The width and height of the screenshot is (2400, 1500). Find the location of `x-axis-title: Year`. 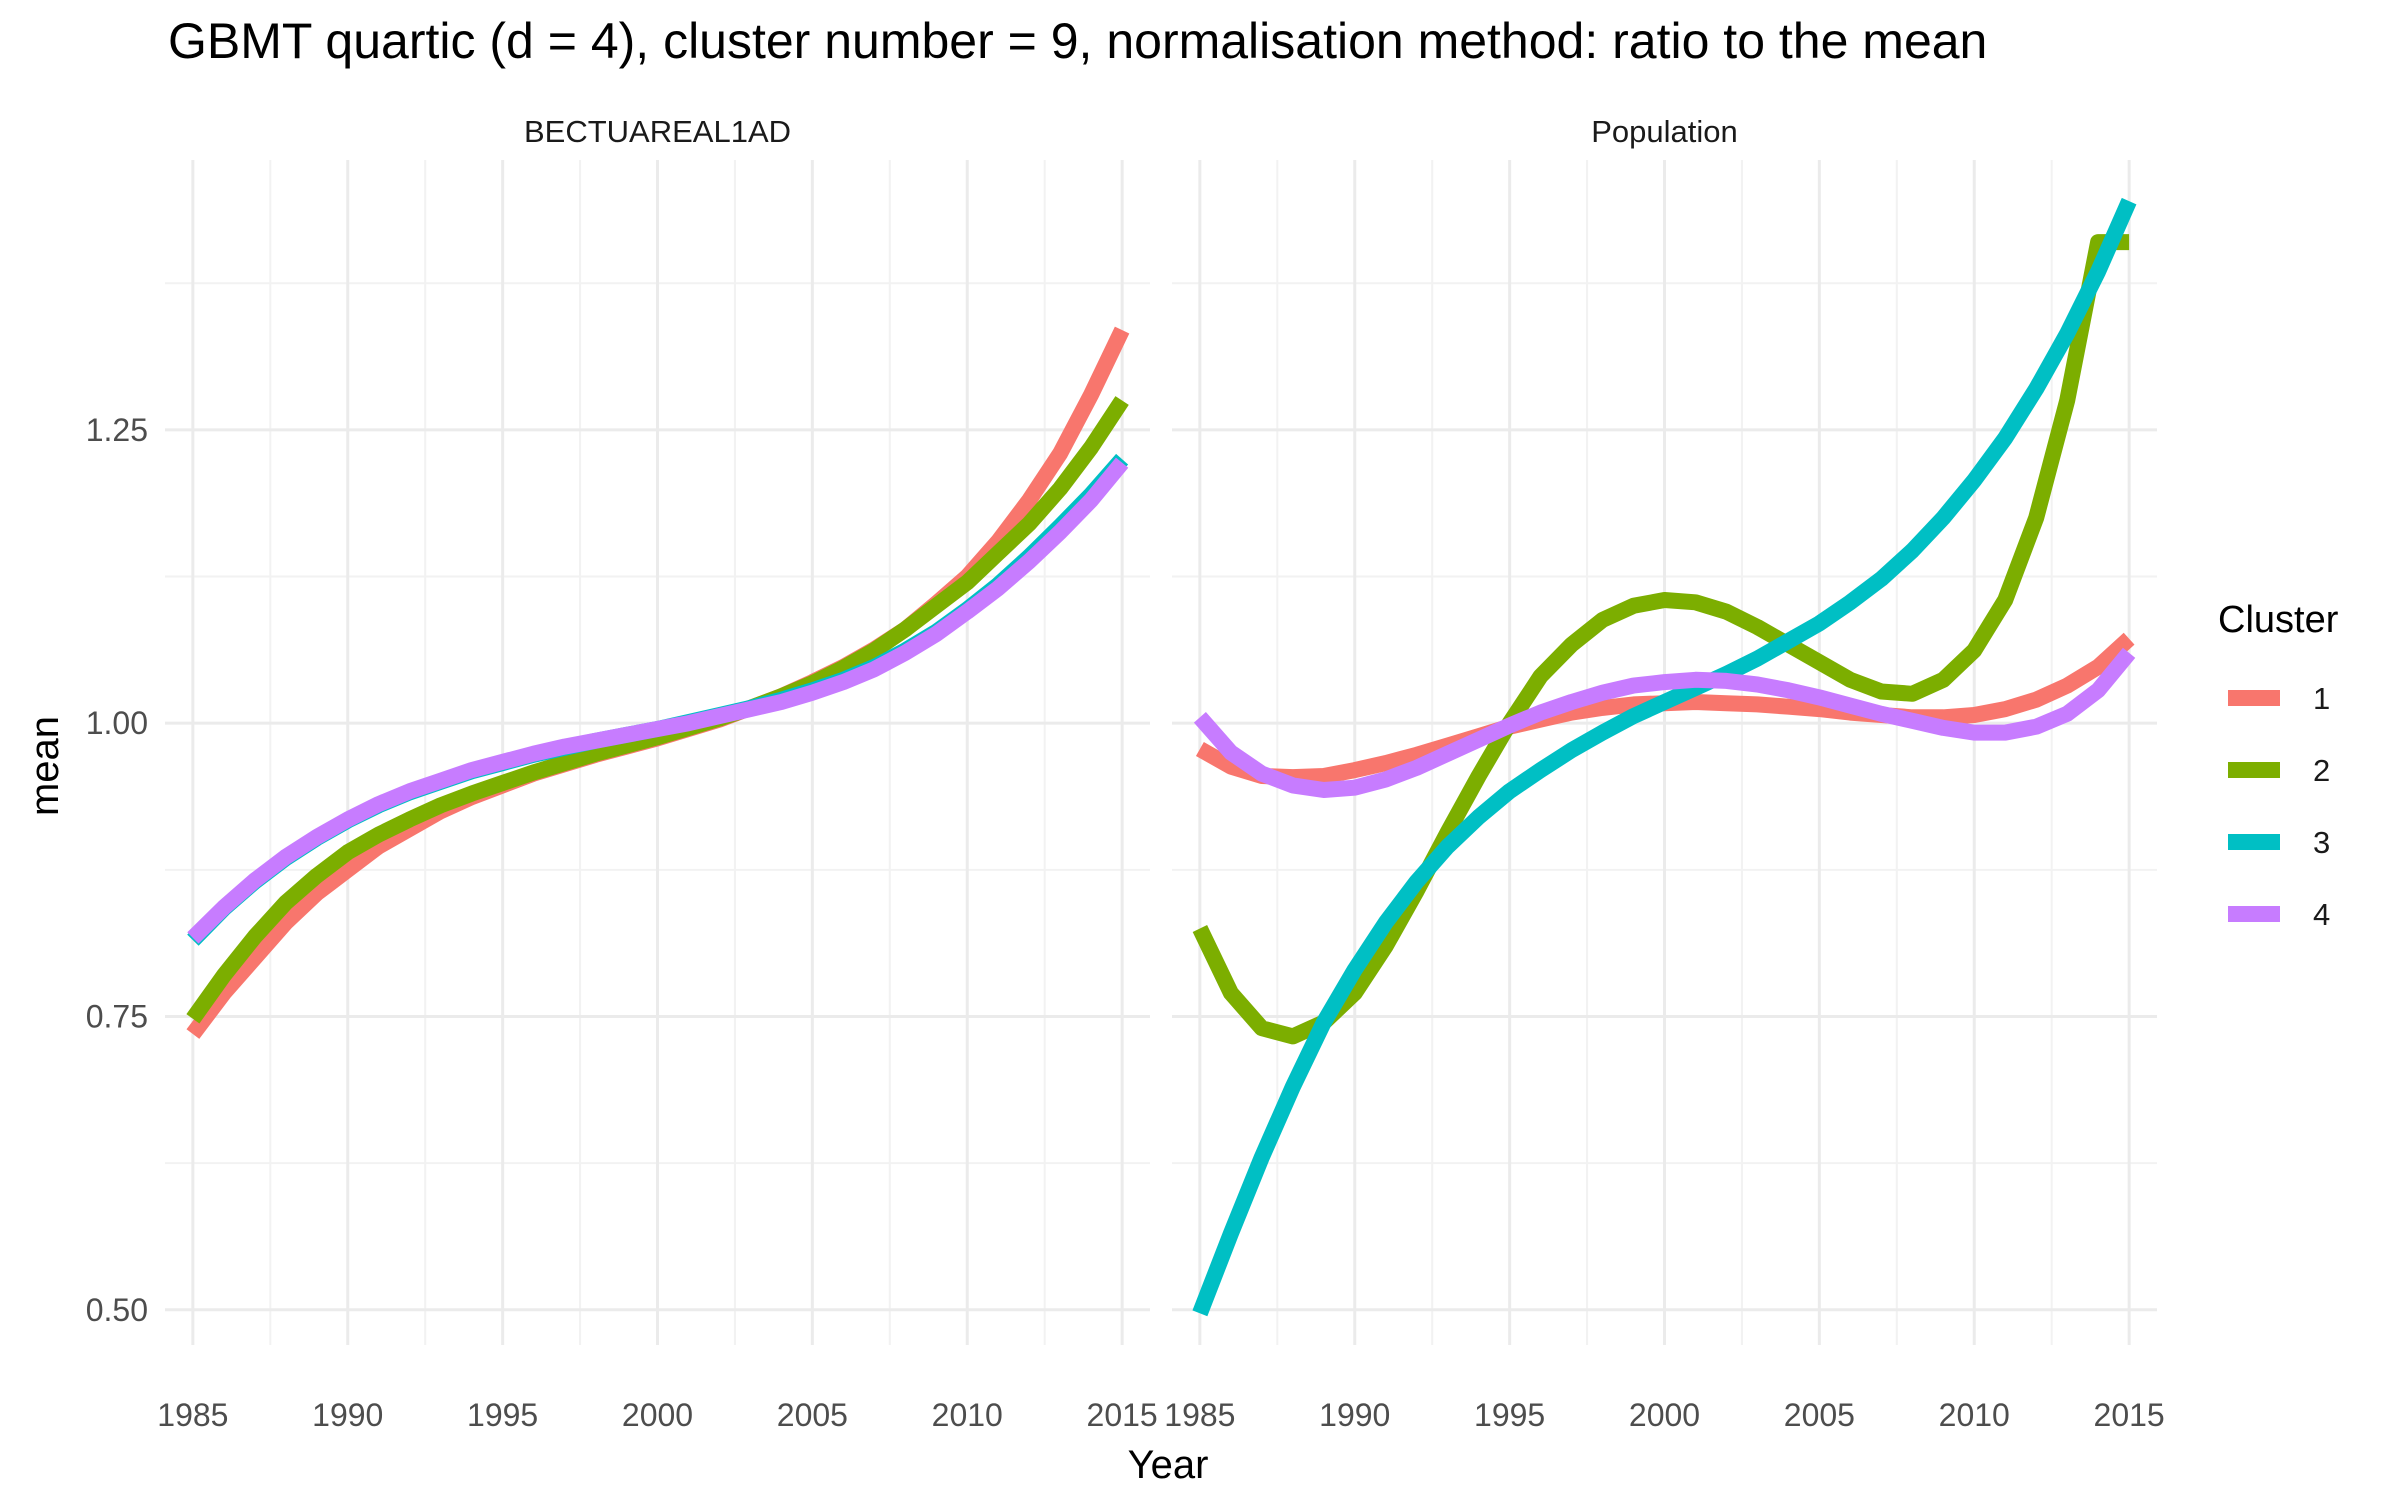

x-axis-title: Year is located at coordinates (1168, 1465).